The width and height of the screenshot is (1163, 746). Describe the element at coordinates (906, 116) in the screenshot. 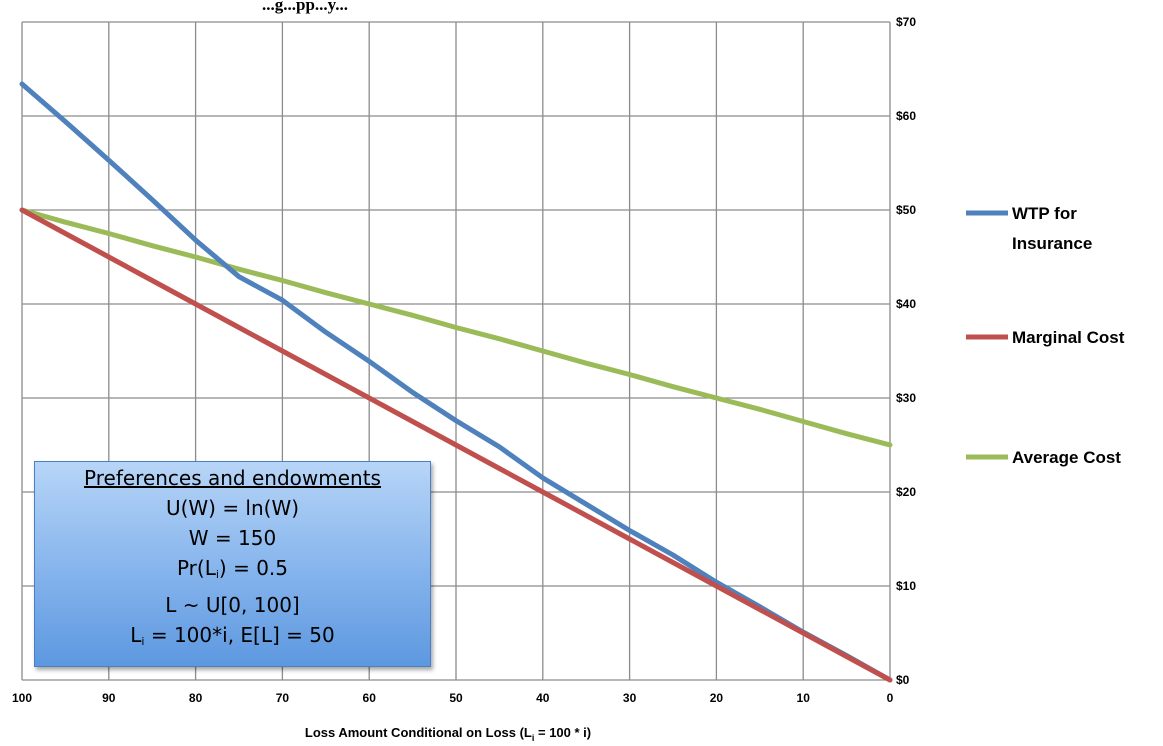

I see `y-tick-60: $60` at that location.